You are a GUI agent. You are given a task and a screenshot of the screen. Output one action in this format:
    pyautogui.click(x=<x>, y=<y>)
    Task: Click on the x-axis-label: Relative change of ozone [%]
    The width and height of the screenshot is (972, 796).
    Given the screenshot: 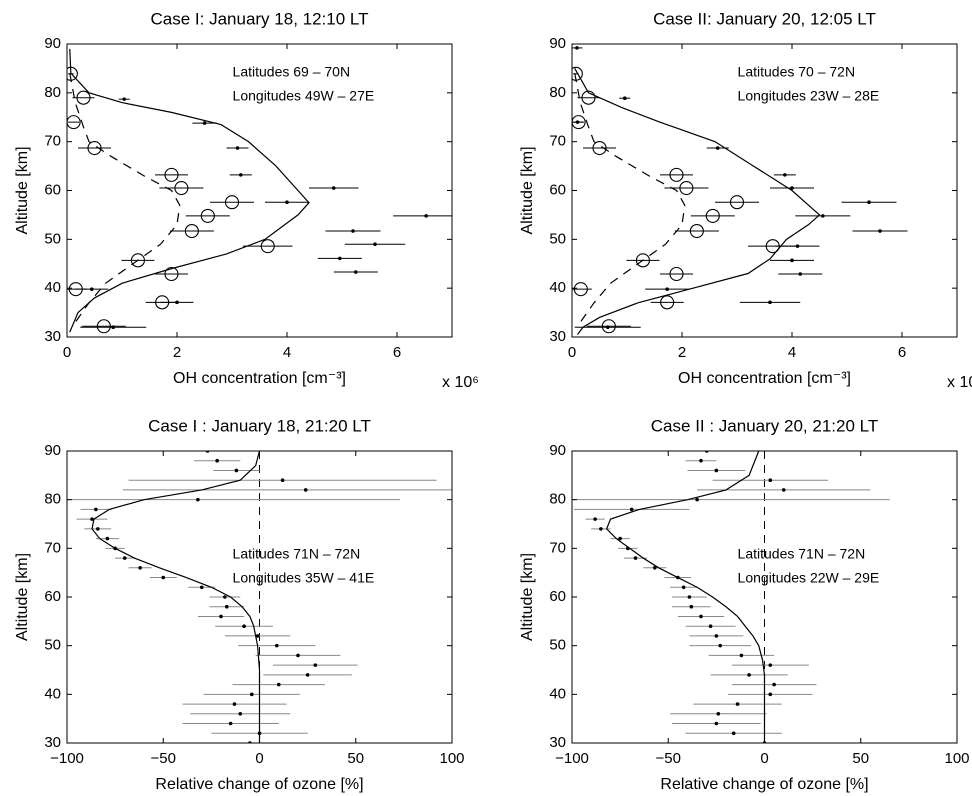 What is the action you would take?
    pyautogui.click(x=259, y=784)
    